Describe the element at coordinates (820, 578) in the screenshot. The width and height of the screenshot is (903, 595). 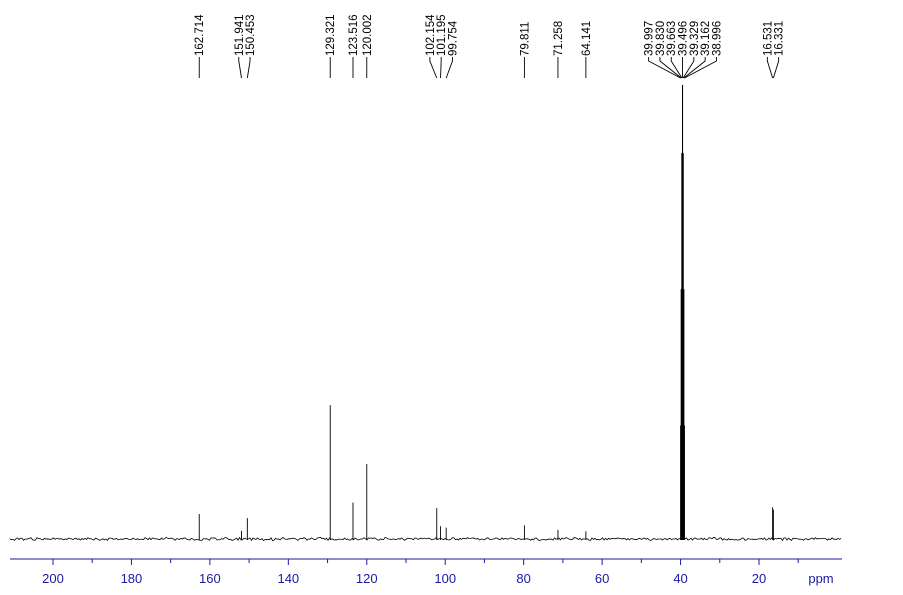
I see `x-axis-unit-label: ppm` at that location.